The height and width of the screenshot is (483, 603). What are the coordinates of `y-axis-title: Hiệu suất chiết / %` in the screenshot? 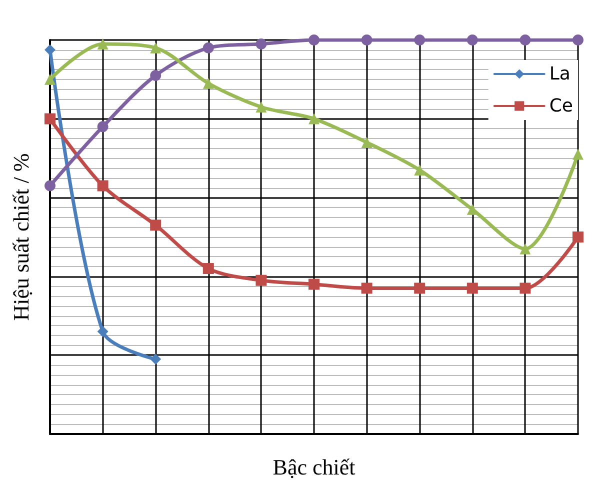 It's located at (21, 237).